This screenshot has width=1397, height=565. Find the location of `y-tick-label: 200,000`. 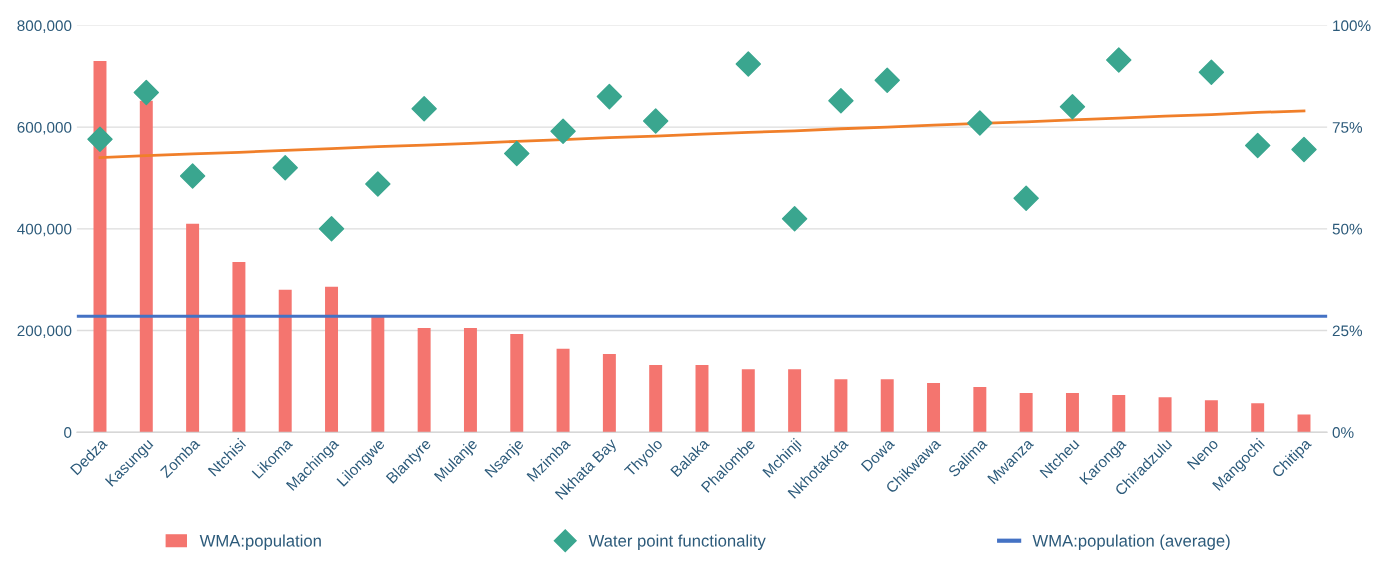

y-tick-label: 200,000 is located at coordinates (44, 332).